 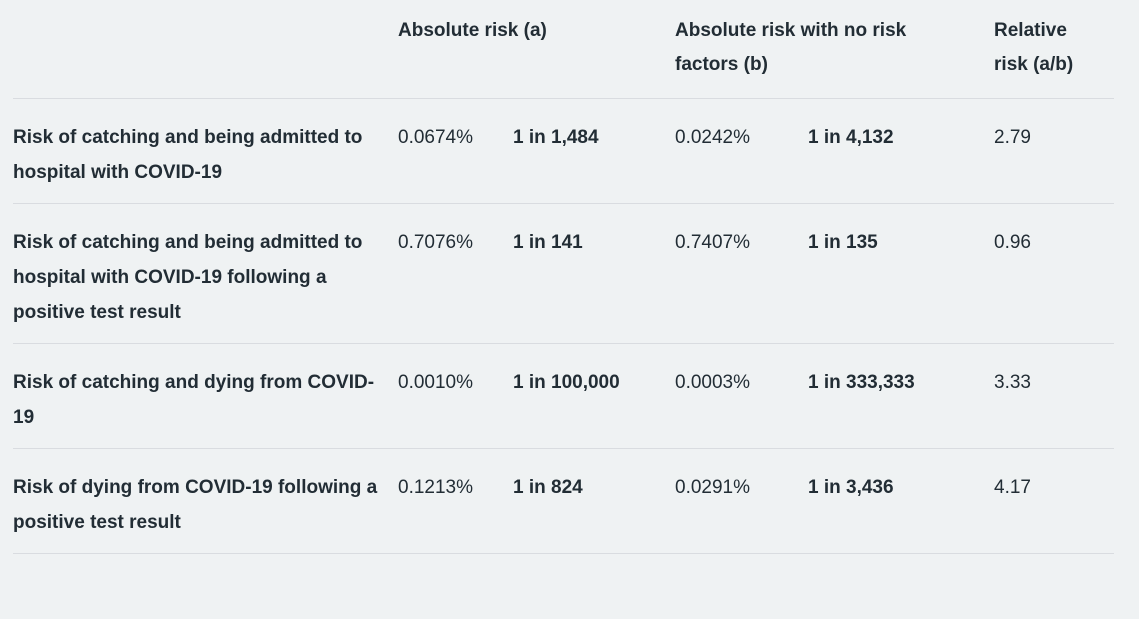 What do you see at coordinates (1054, 49) in the screenshot?
I see `header-relative-risk: Relative risk (a/b)` at bounding box center [1054, 49].